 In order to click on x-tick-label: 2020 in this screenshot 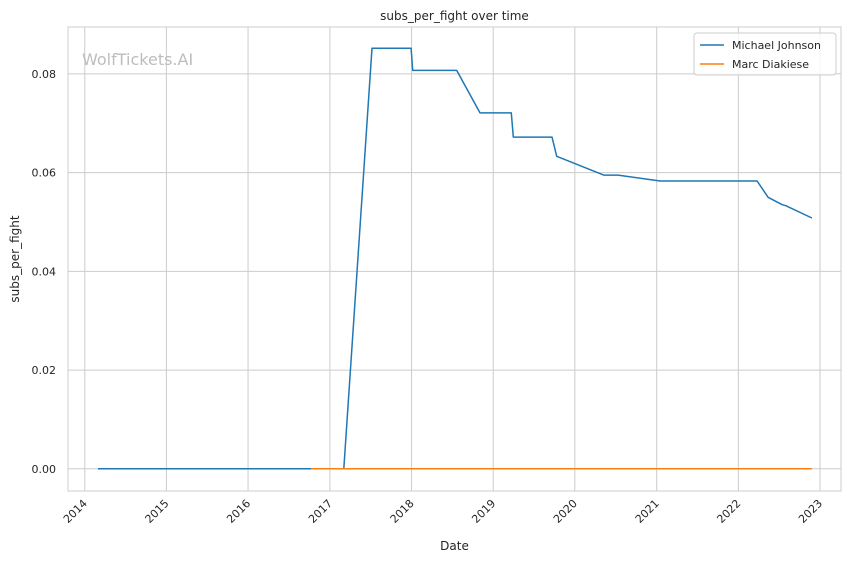, I will do `click(565, 511)`.